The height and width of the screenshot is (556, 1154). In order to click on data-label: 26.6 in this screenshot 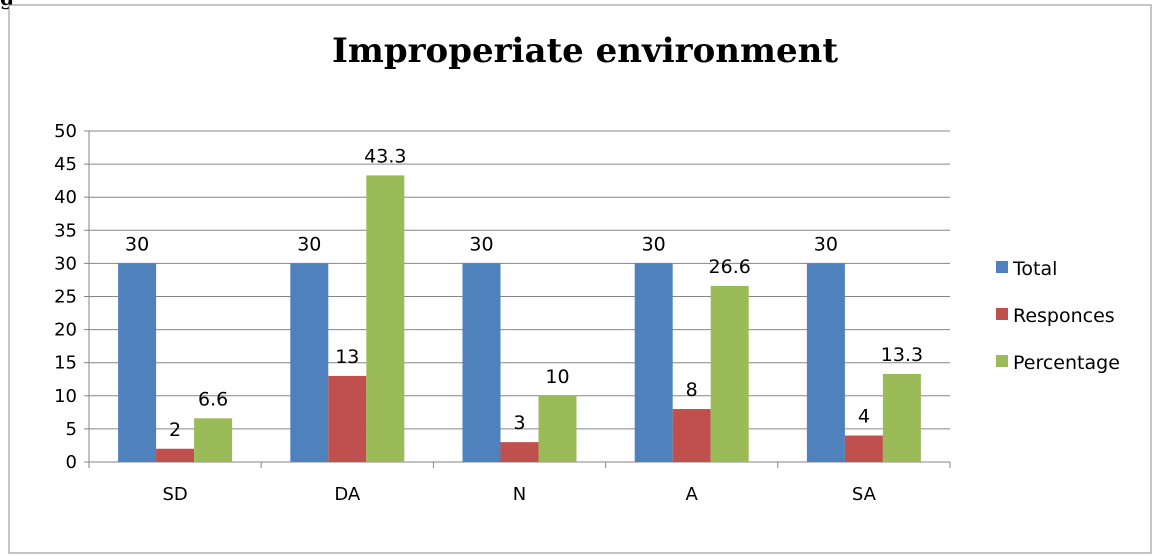, I will do `click(730, 267)`.